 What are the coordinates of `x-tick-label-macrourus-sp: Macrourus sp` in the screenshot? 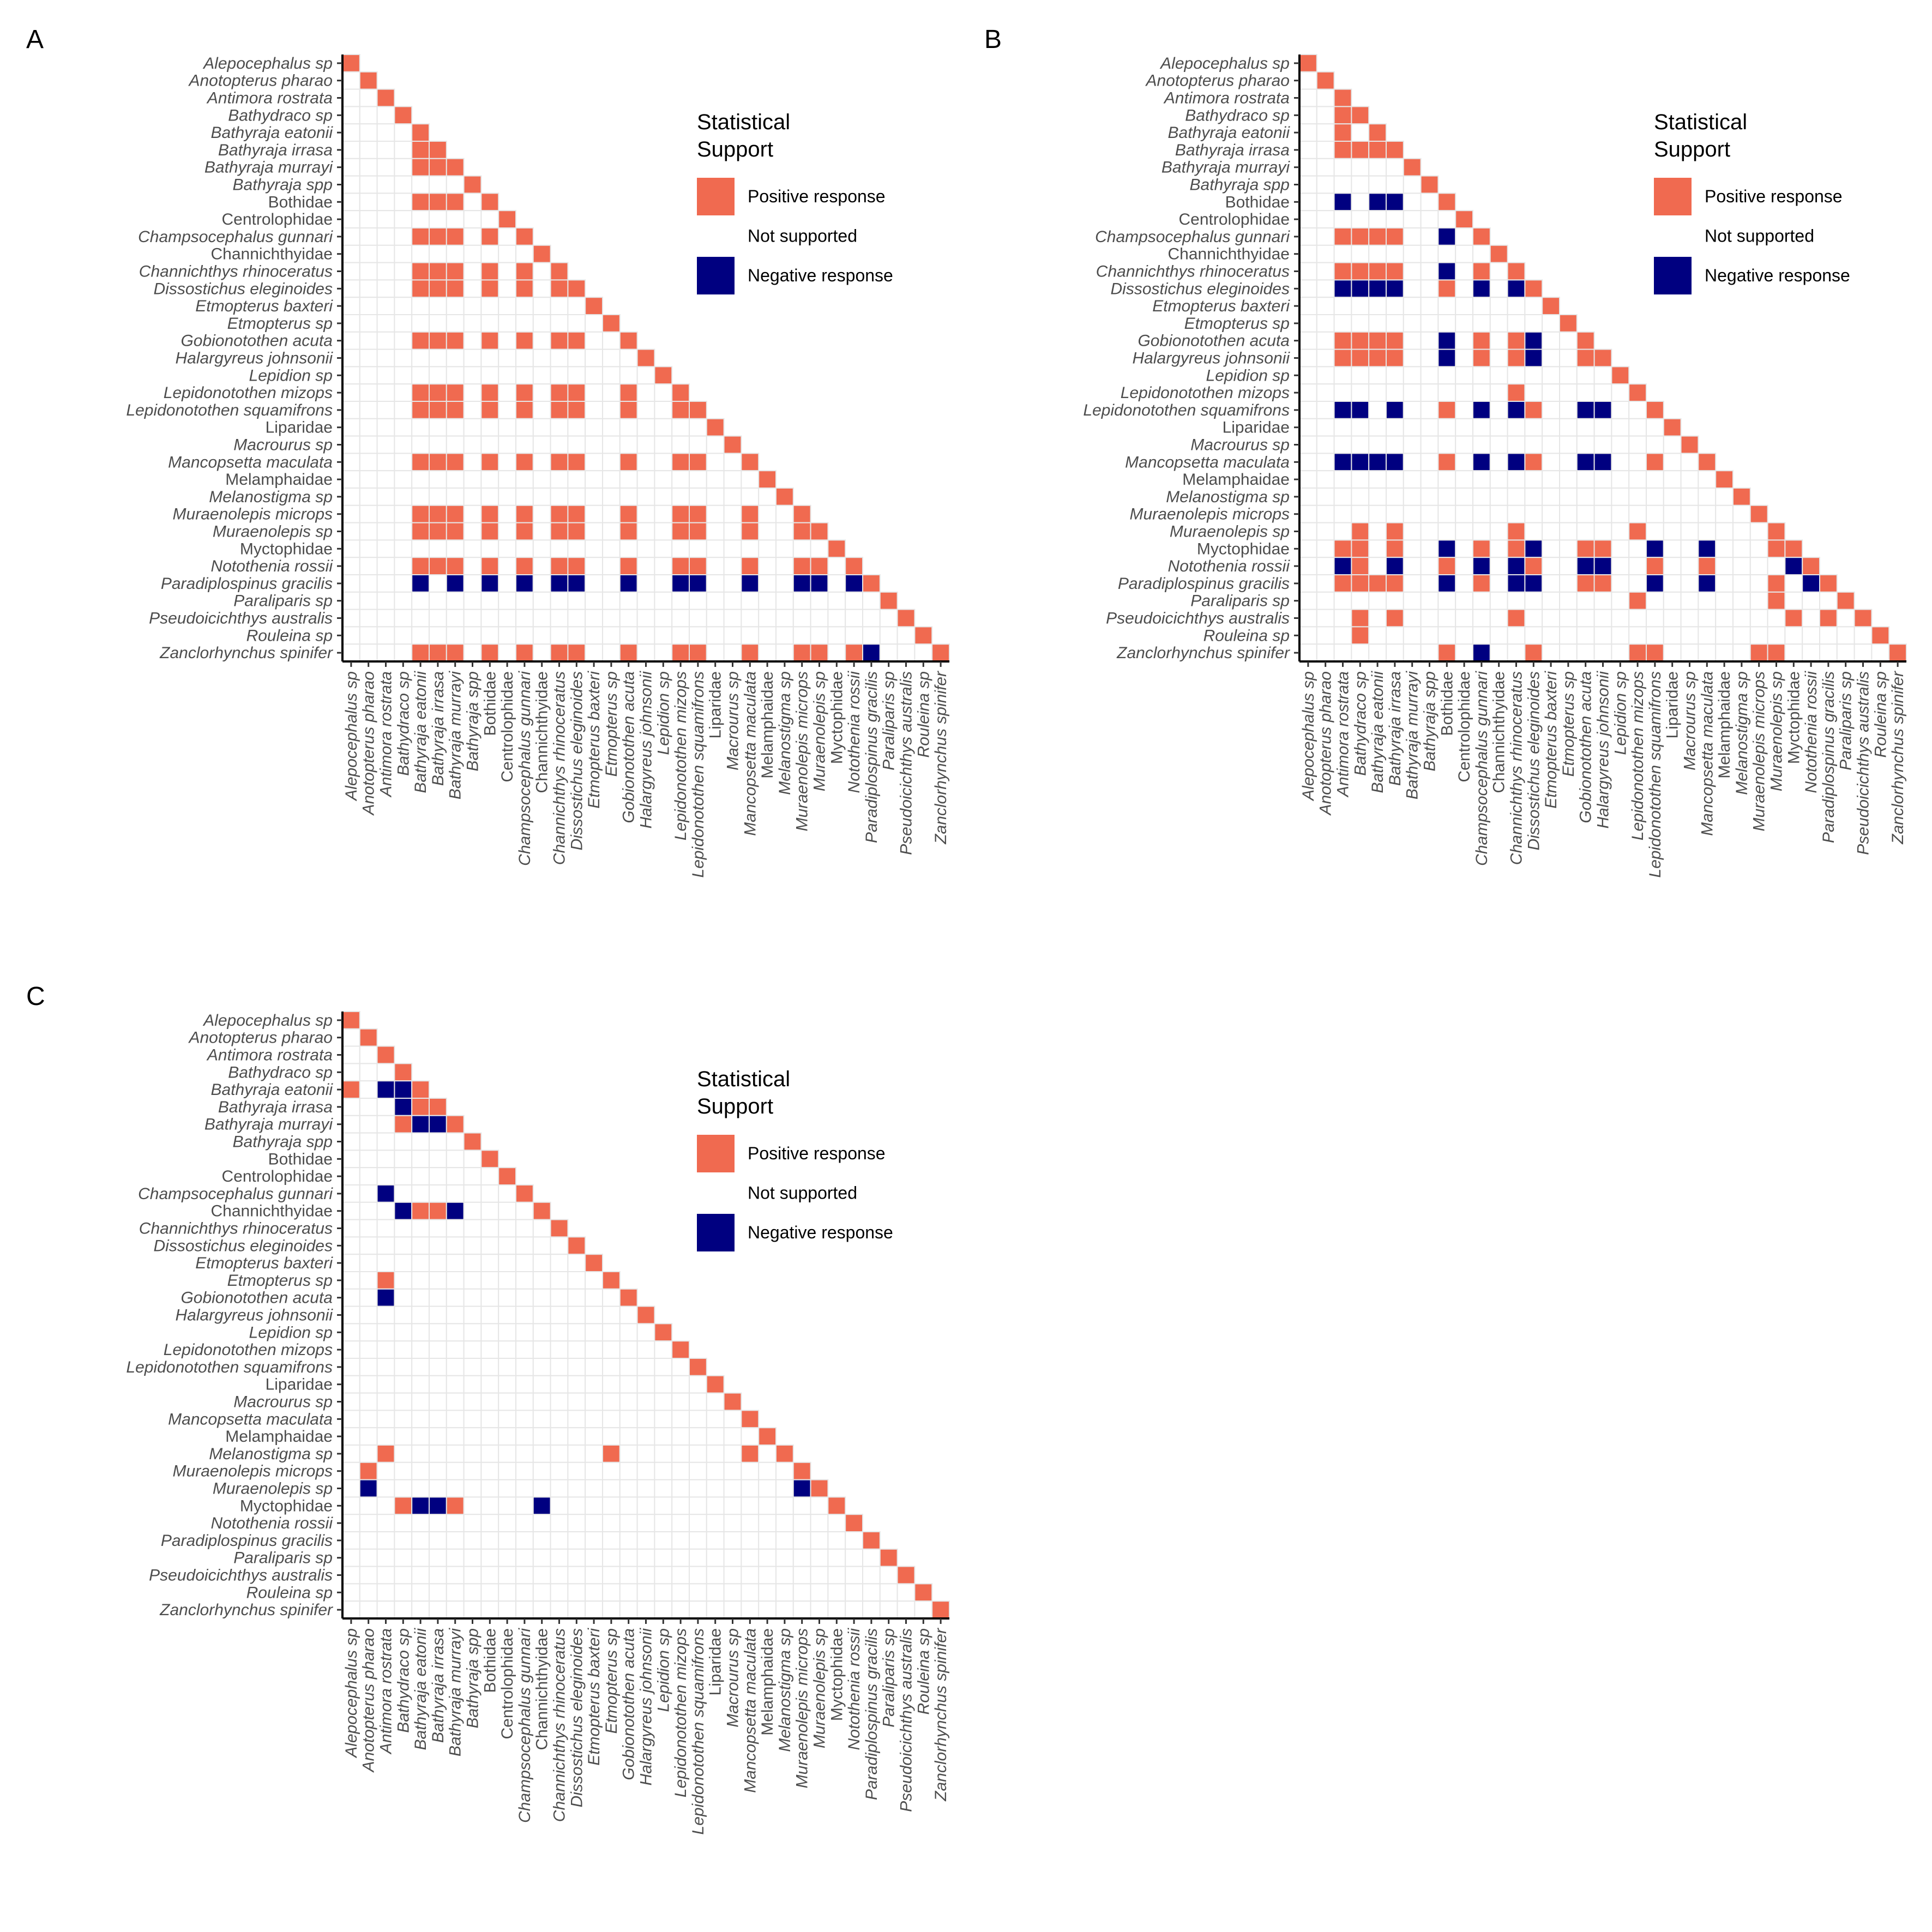 It's located at (733, 1678).